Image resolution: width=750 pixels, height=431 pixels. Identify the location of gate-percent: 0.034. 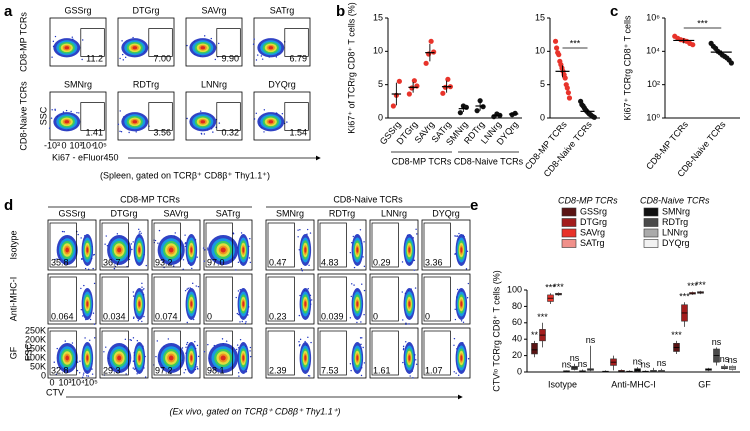
(114, 316).